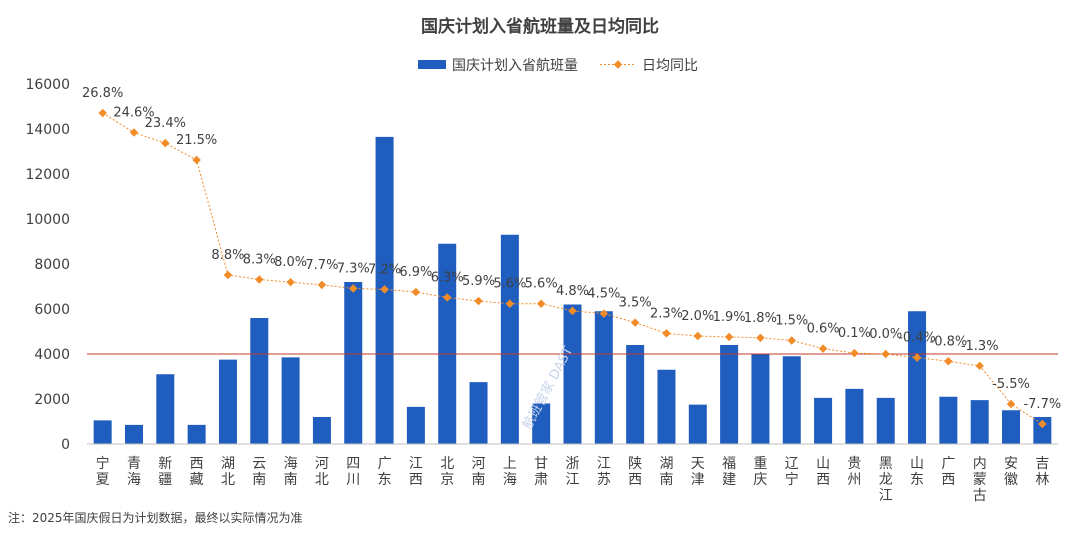 The image size is (1080, 534). What do you see at coordinates (917, 338) in the screenshot?
I see `yoy-data-label: -0.4%` at bounding box center [917, 338].